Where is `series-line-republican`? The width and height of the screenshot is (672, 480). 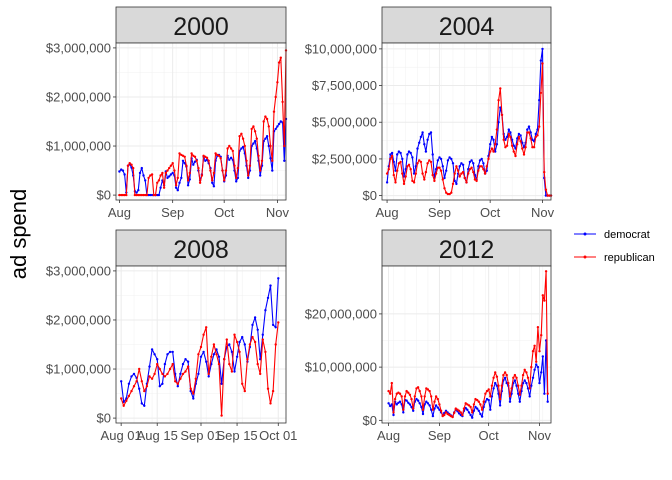 series-line-republican is located at coordinates (203, 123).